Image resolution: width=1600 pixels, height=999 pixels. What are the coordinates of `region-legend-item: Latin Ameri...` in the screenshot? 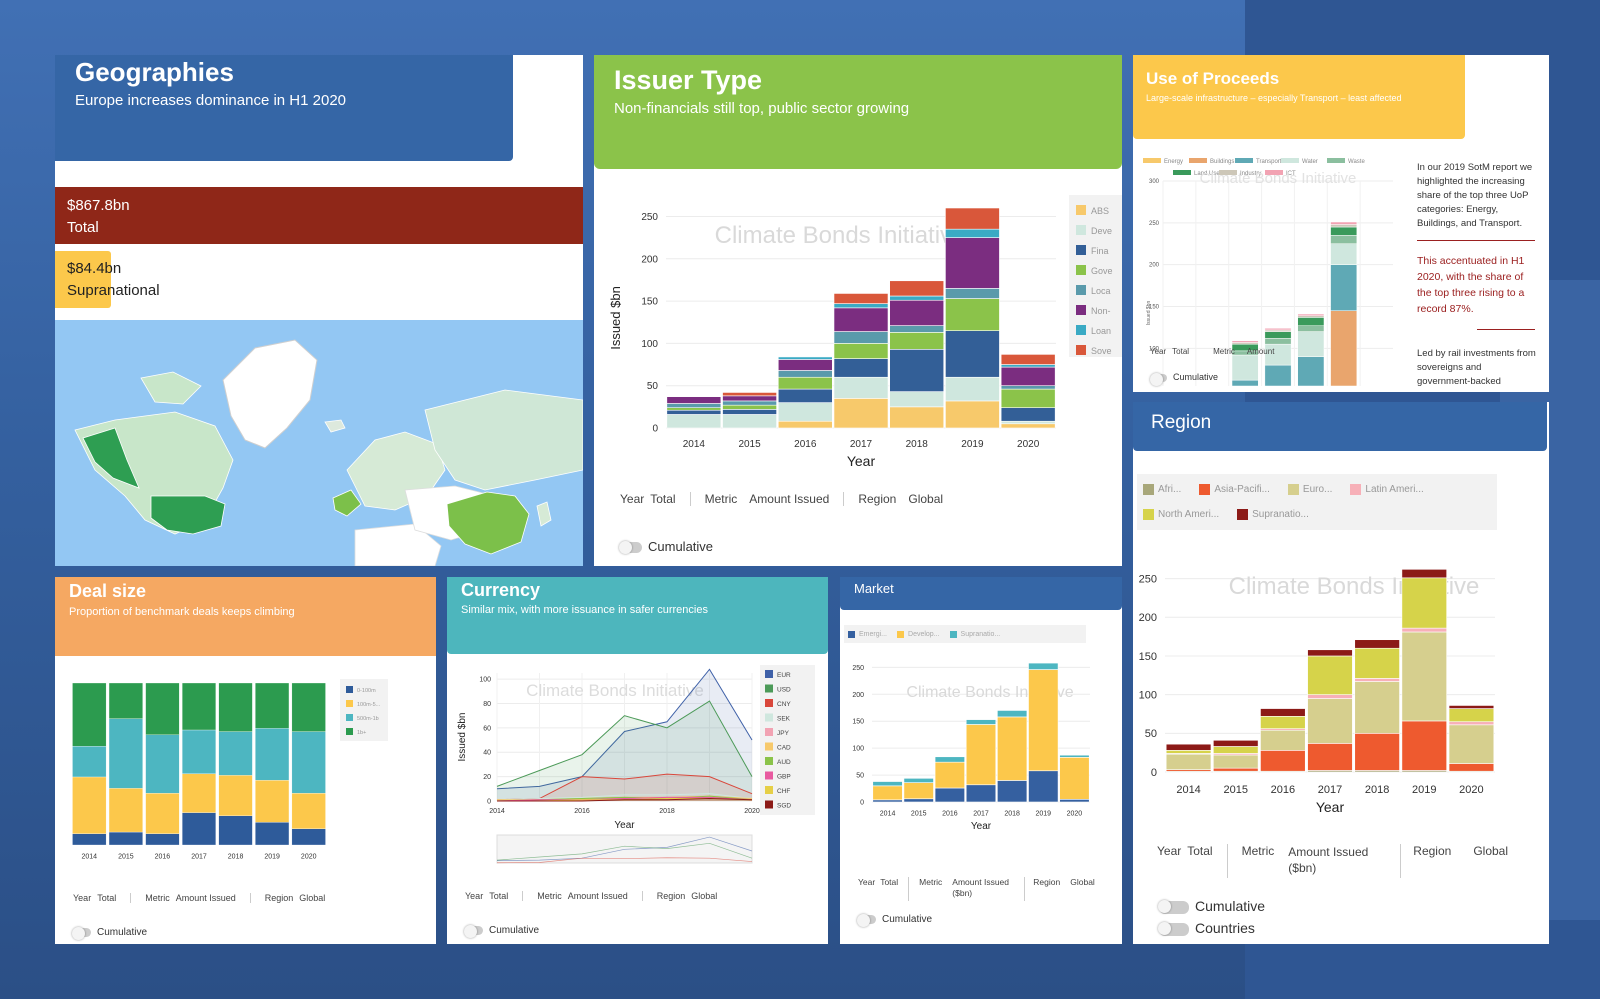 It's located at (1387, 489).